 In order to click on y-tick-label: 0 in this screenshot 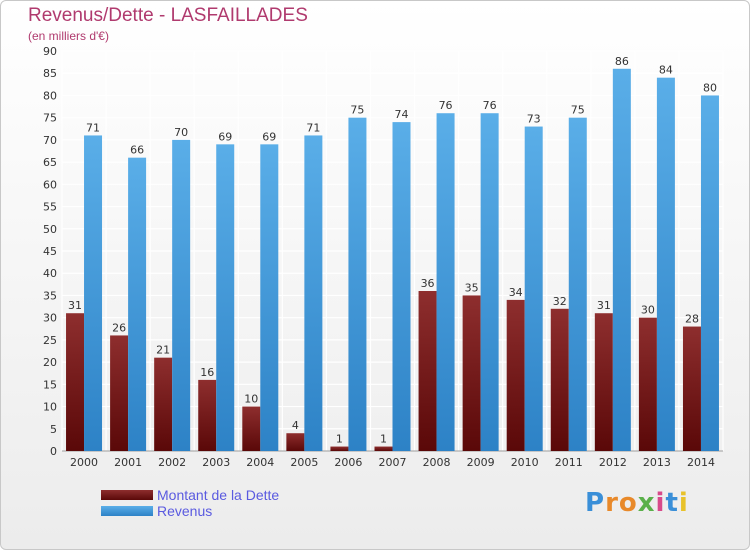, I will do `click(53, 451)`.